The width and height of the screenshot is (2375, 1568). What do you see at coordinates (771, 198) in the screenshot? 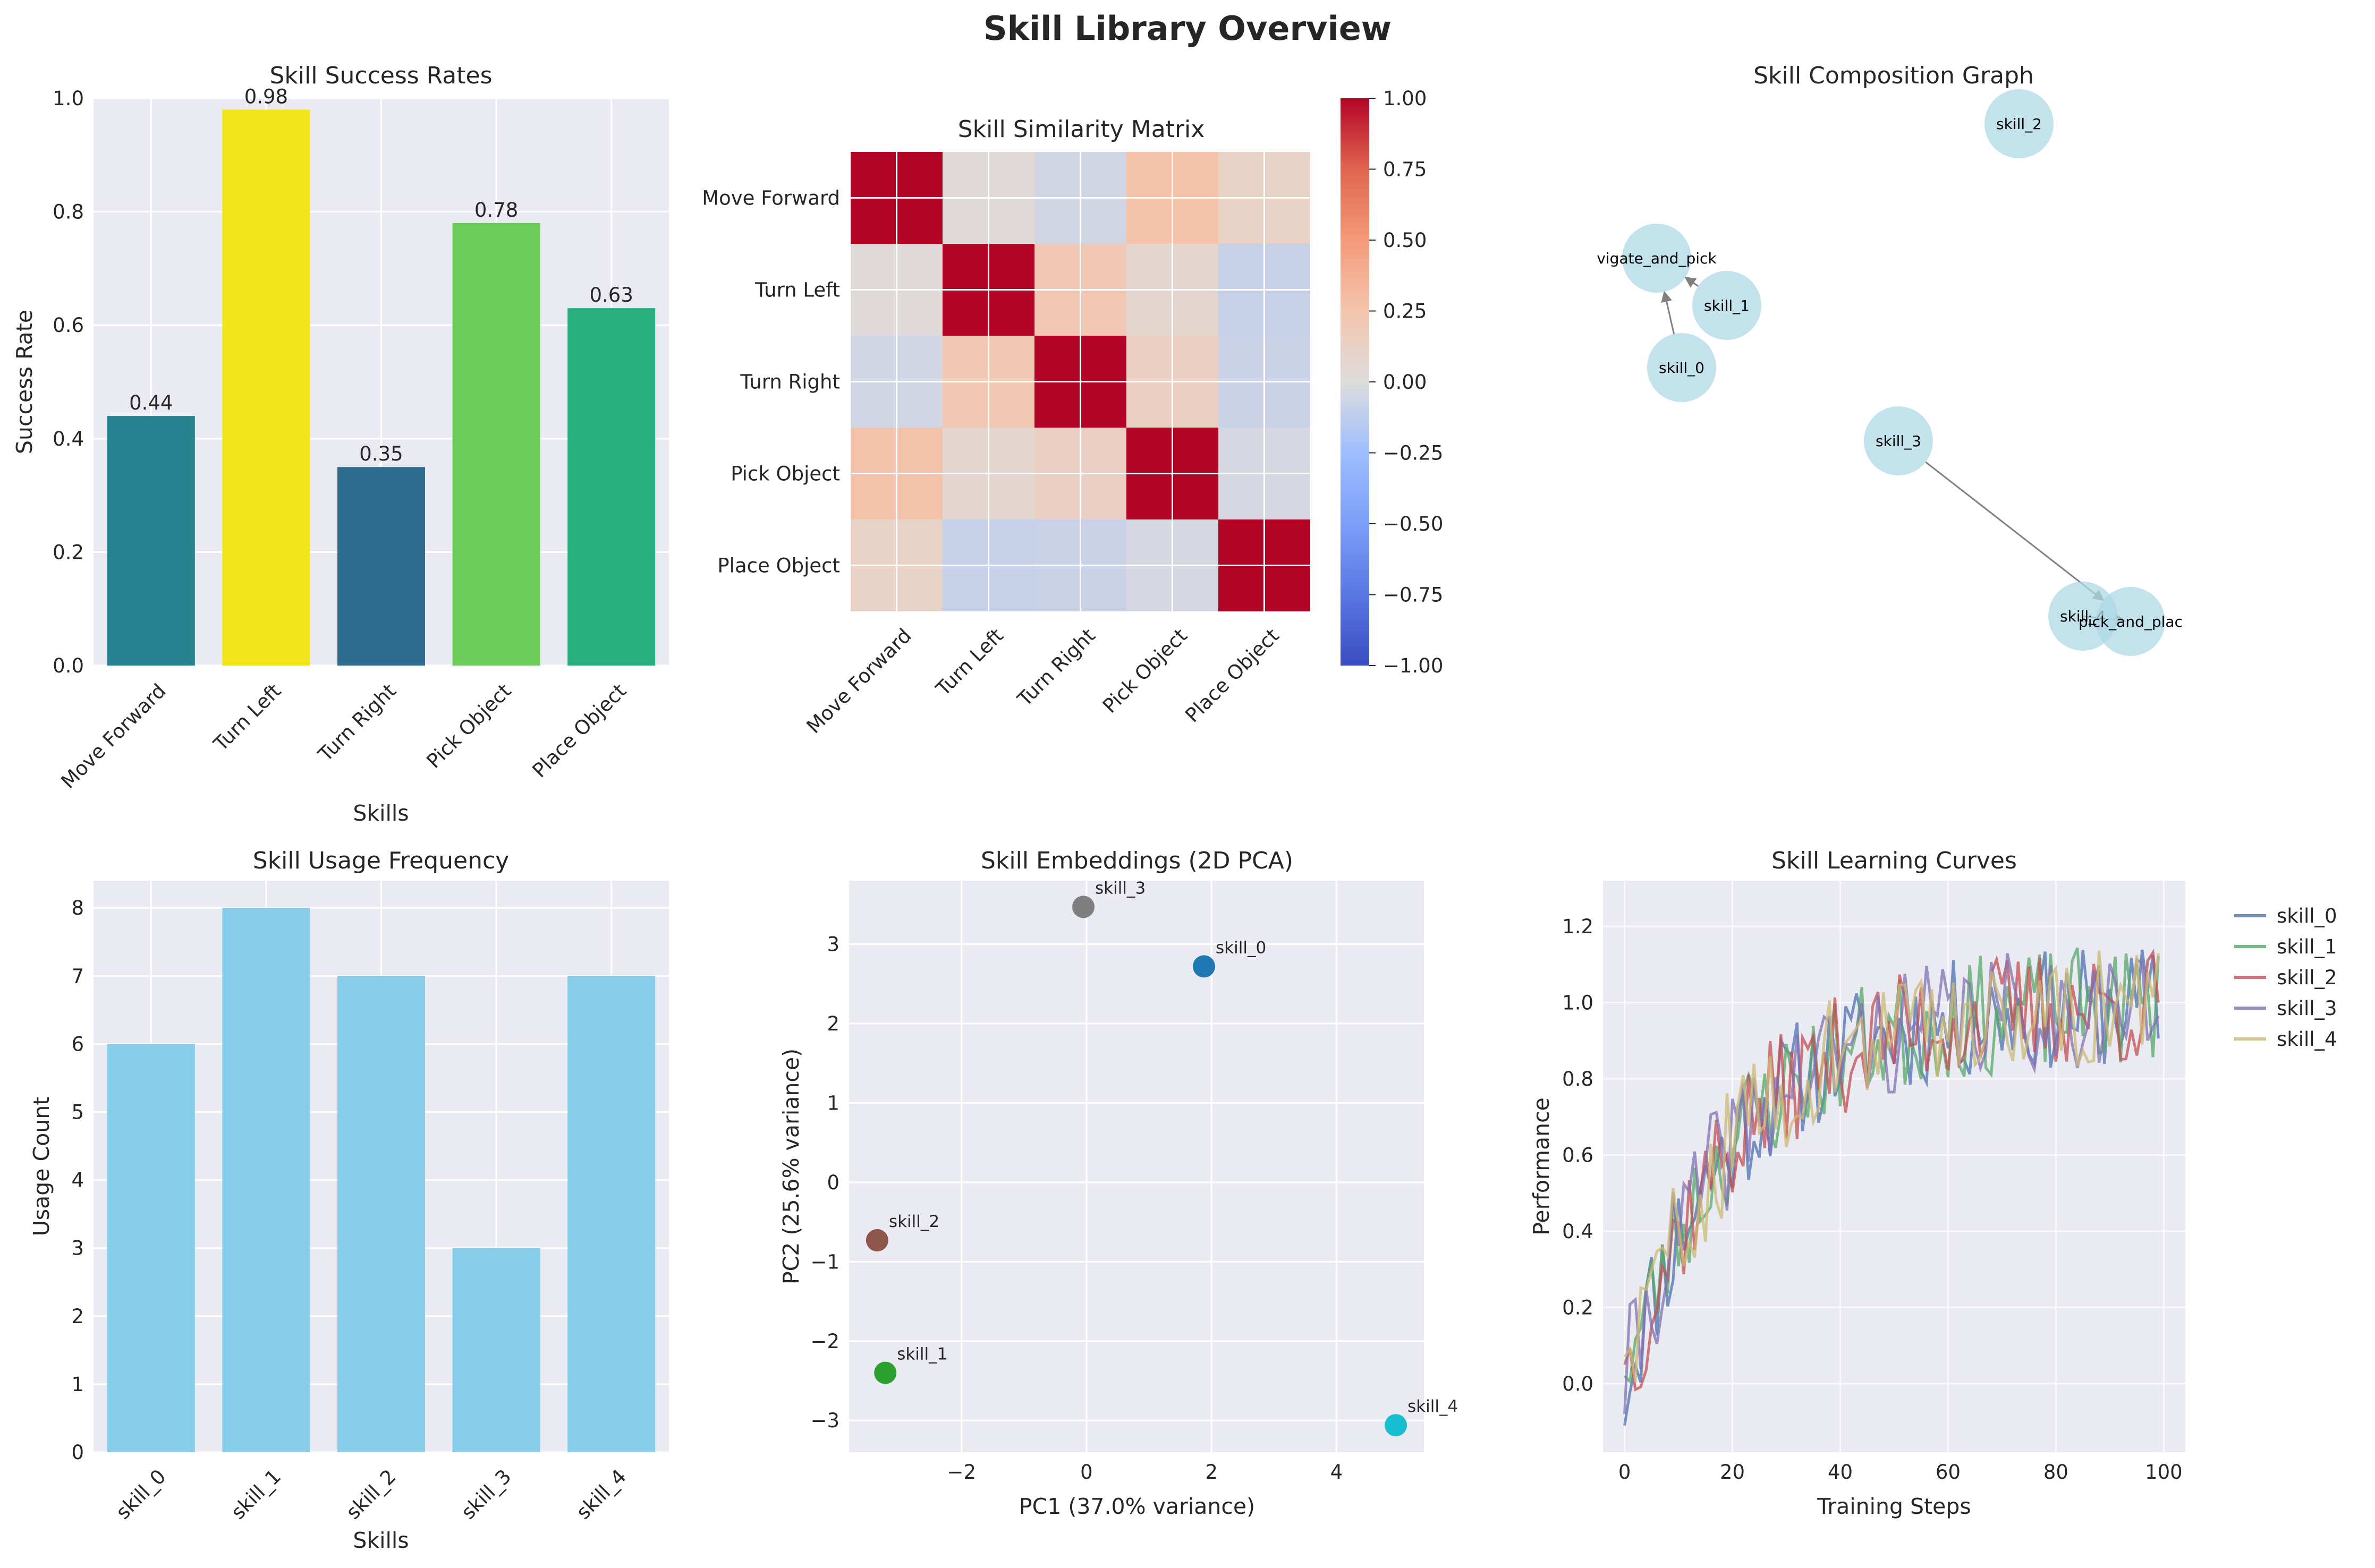
I see `row-label: Move Forward` at bounding box center [771, 198].